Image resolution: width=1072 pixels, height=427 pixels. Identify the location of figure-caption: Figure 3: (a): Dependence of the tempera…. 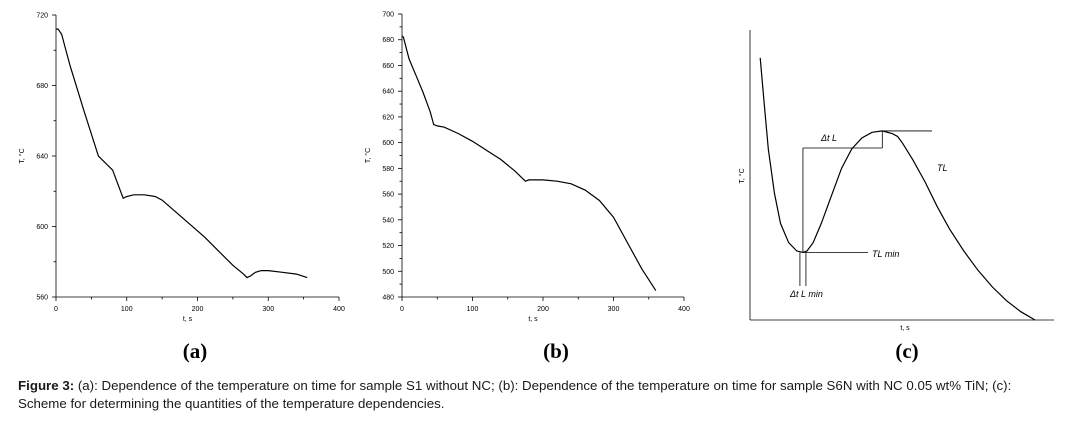
(538, 395).